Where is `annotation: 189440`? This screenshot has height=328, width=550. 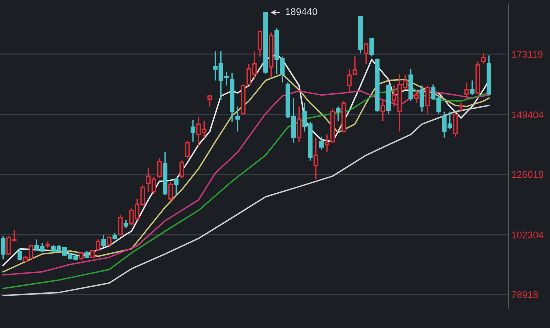 annotation: 189440 is located at coordinates (302, 12).